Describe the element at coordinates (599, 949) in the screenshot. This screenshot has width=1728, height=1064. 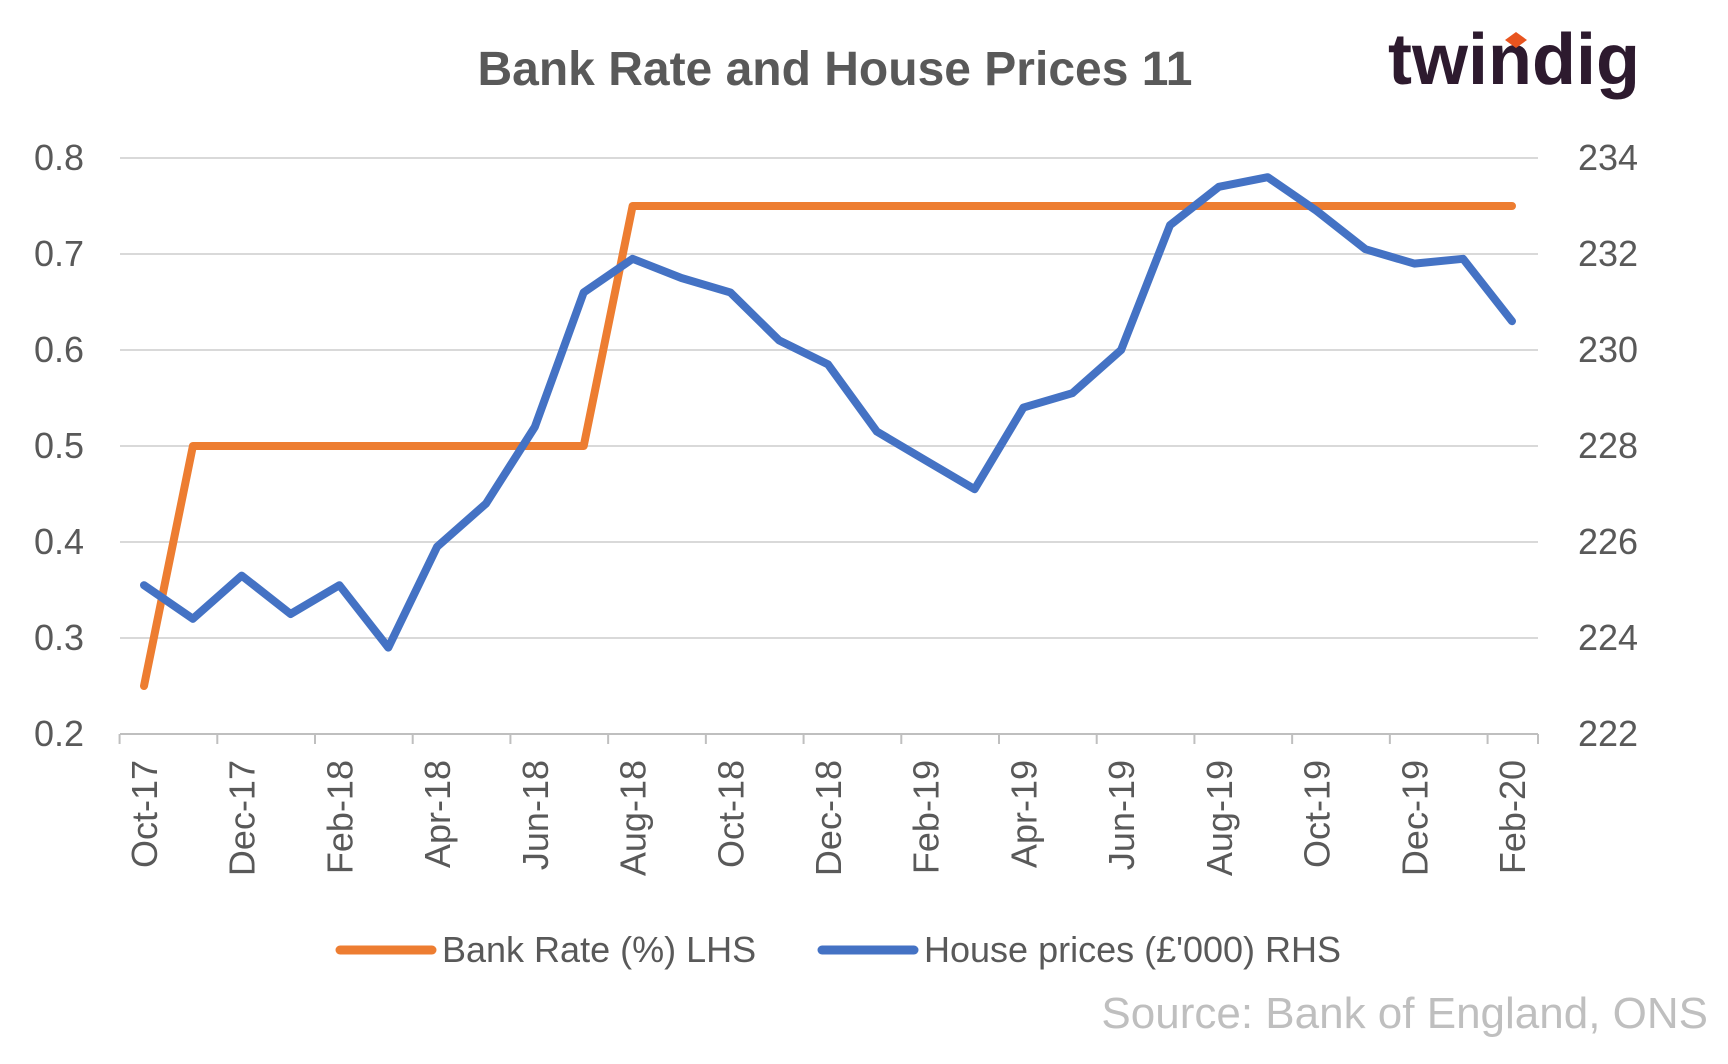
I see `legend-label: Bank Rate (%) LHS` at that location.